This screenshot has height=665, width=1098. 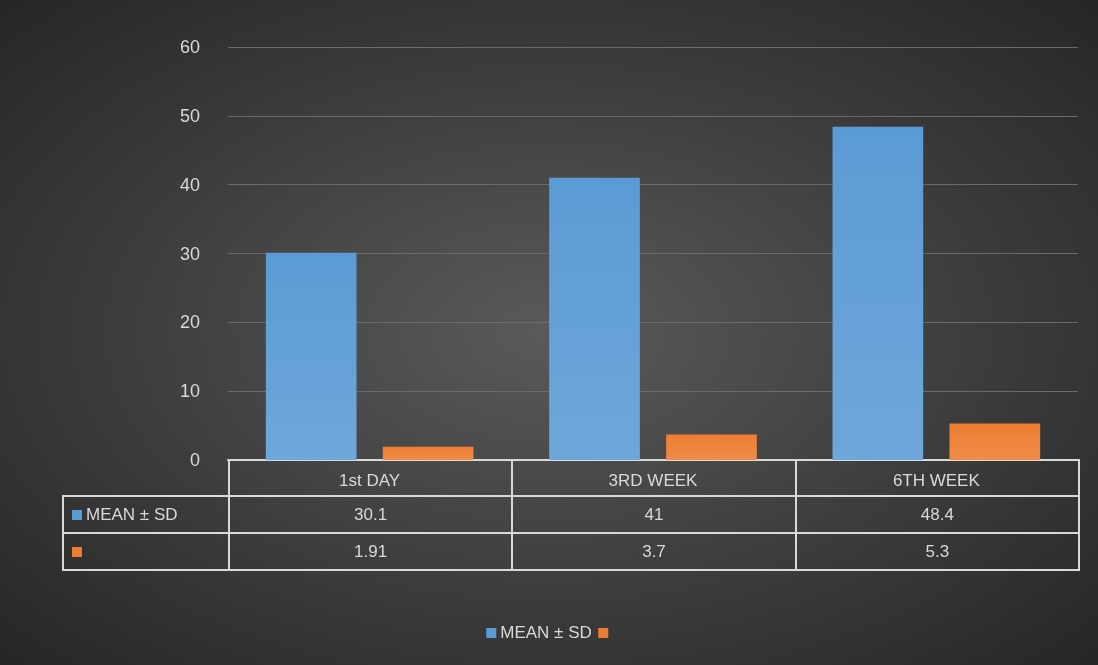 I want to click on x-tick-label: 3RD WEEK, so click(x=653, y=480).